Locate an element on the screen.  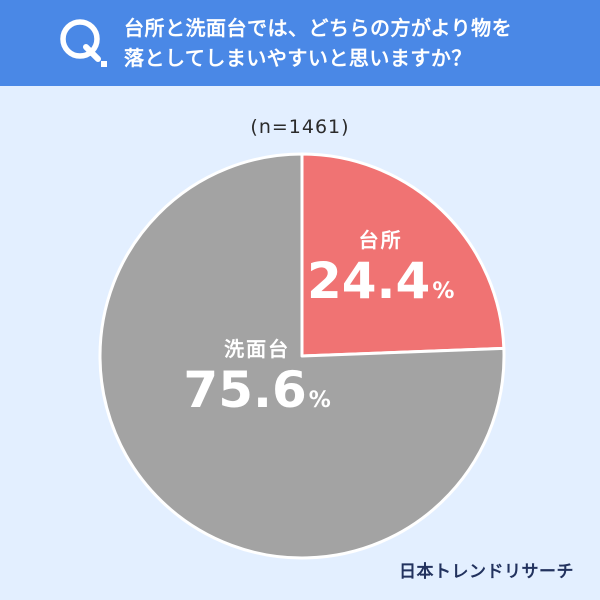
brand-logo: 日本トレンドリサーチ is located at coordinates (486, 572).